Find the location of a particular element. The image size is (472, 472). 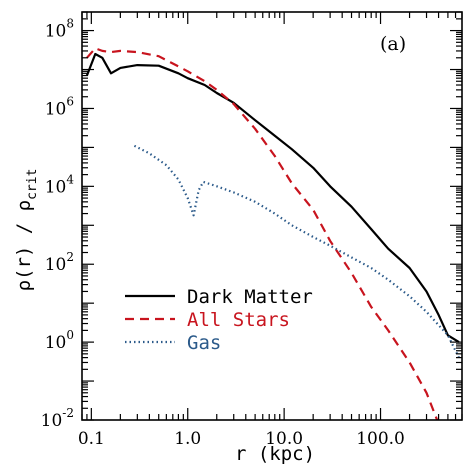

x-tick-label: 0.1 is located at coordinates (91, 439).